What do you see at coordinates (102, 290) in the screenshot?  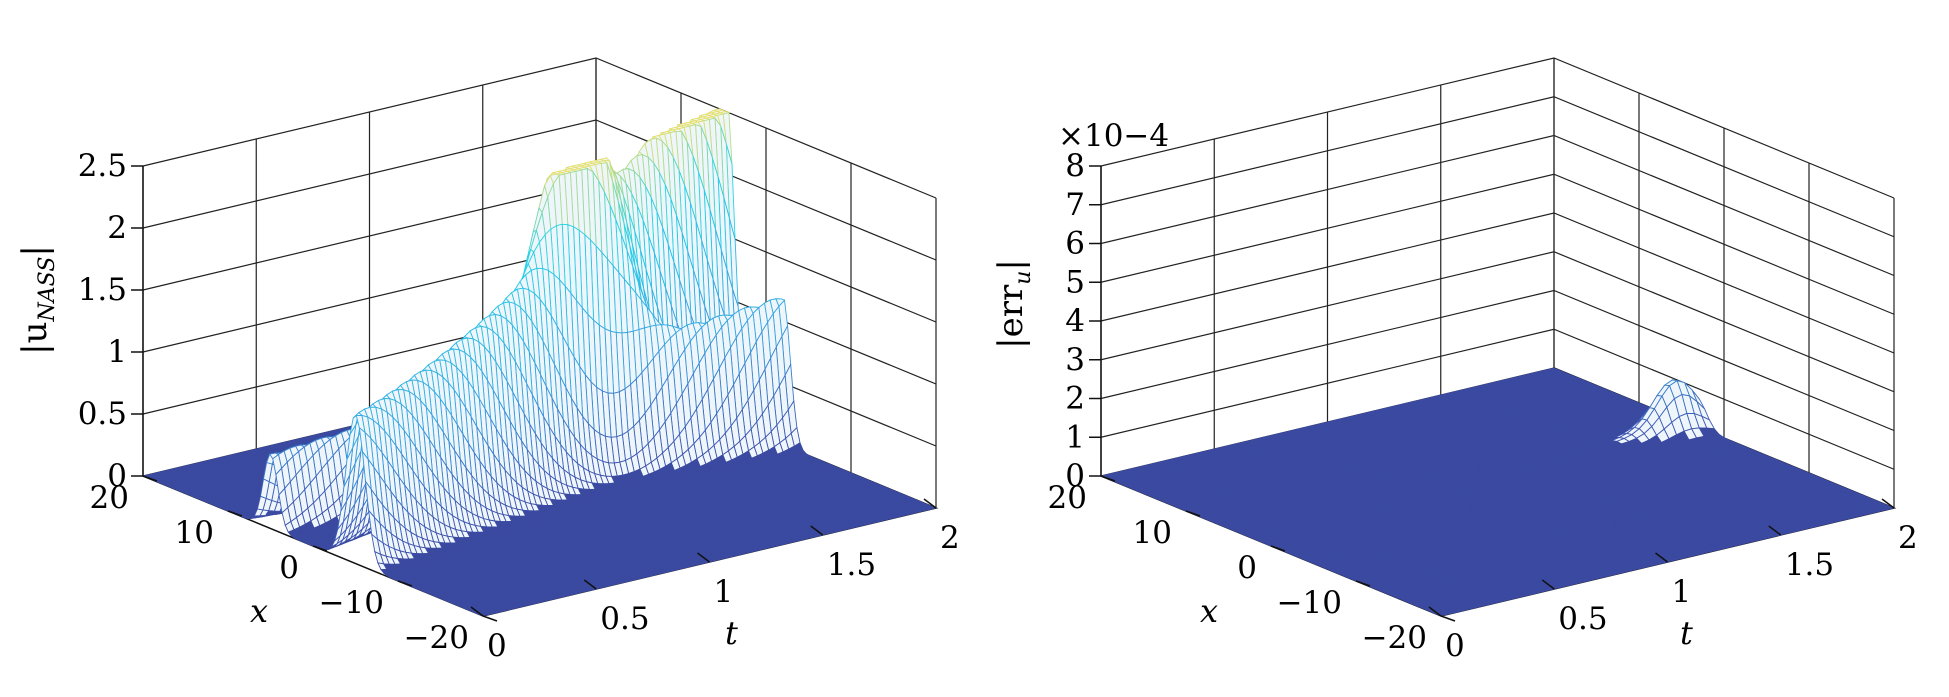 I see `z-tick-label: 1.5` at bounding box center [102, 290].